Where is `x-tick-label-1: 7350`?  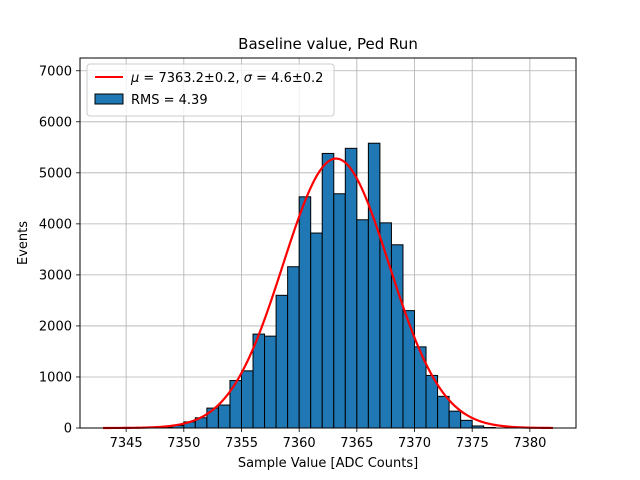 x-tick-label-1: 7350 is located at coordinates (183, 443).